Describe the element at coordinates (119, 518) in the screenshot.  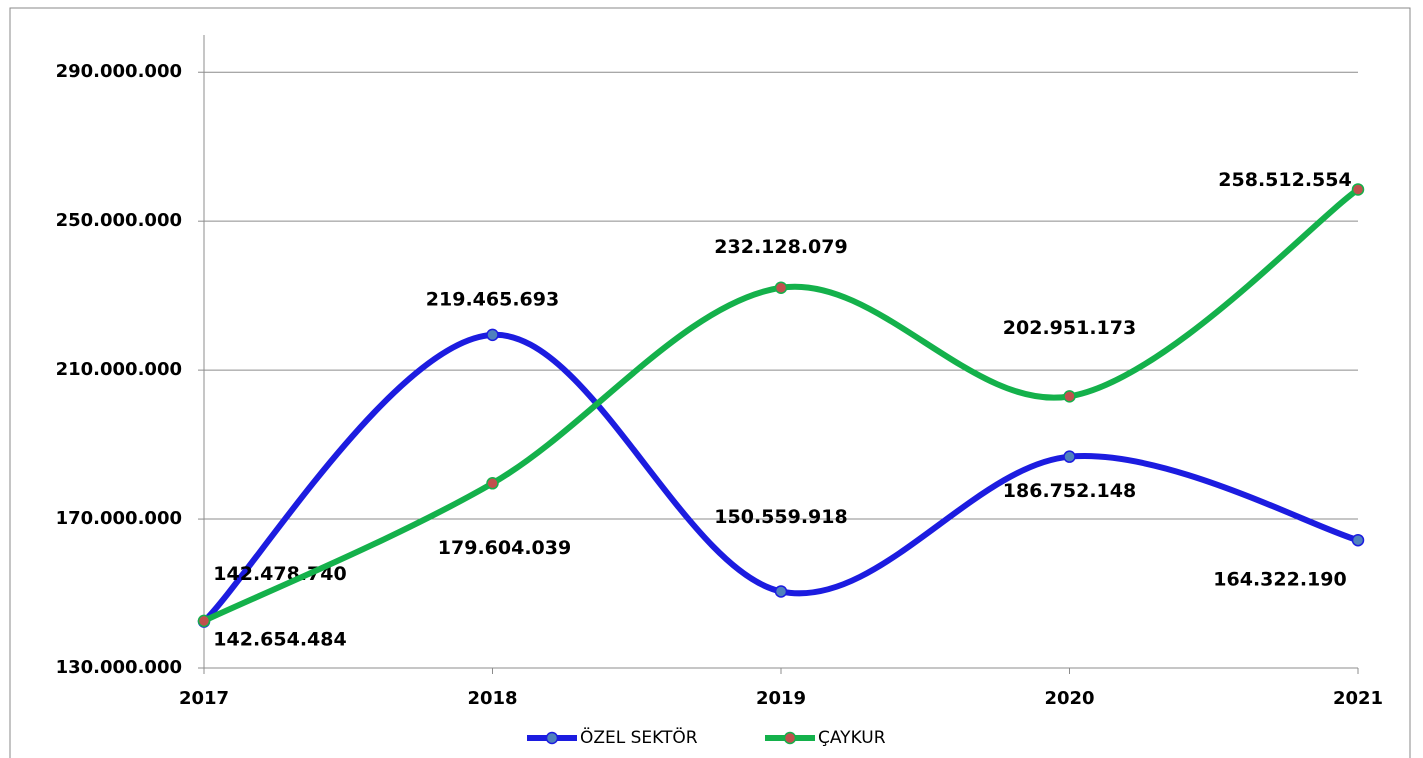
I see `y-tick-label: 170.000.000` at that location.